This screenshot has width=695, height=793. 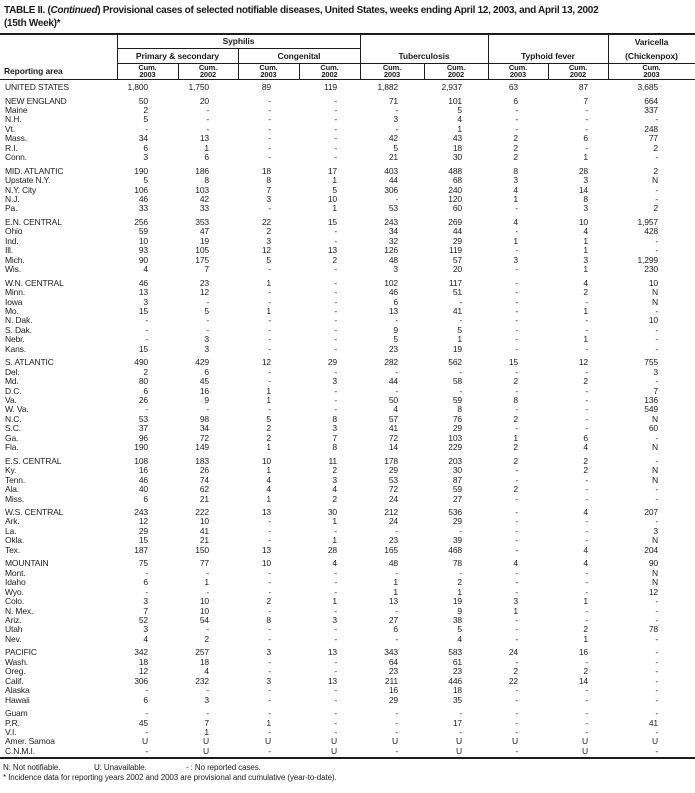 I want to click on value-cell: 353, so click(x=202, y=221).